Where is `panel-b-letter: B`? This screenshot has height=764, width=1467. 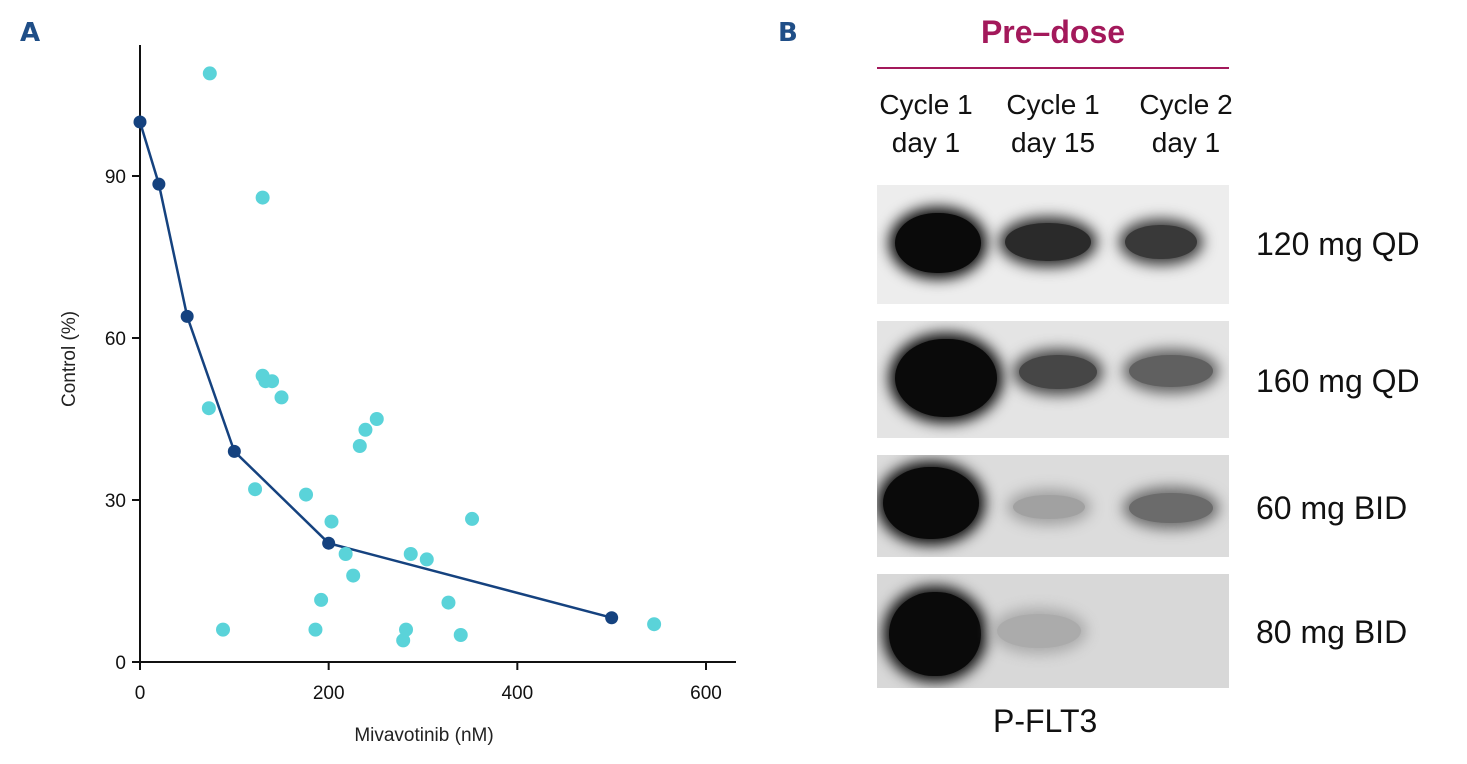
panel-b-letter: B is located at coordinates (788, 33).